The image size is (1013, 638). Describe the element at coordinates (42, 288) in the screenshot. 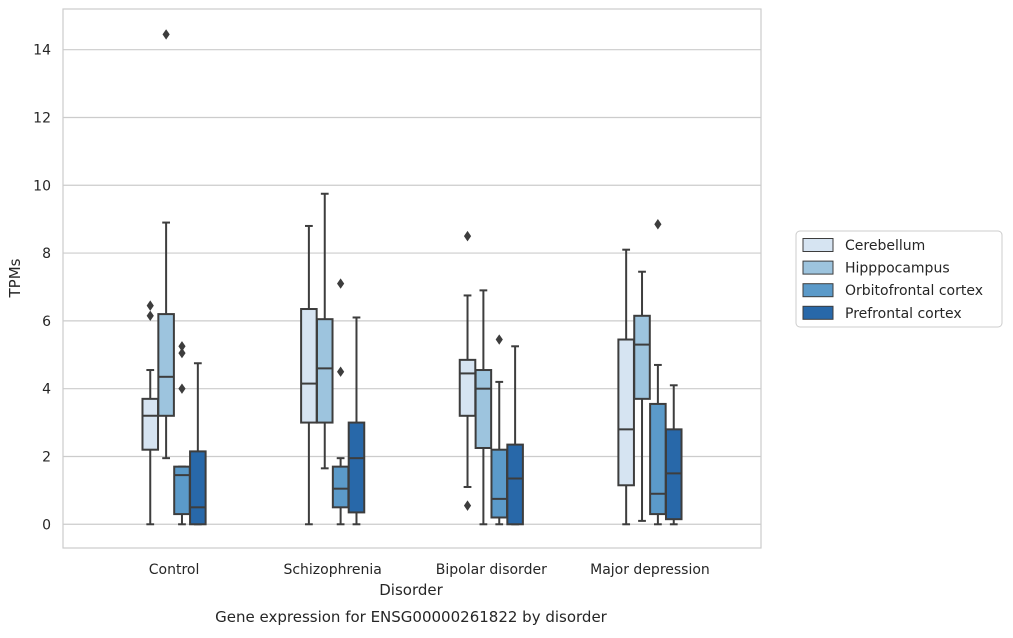

I see `y-tick-labels: 0 2 4 6 8 10 12 14` at that location.